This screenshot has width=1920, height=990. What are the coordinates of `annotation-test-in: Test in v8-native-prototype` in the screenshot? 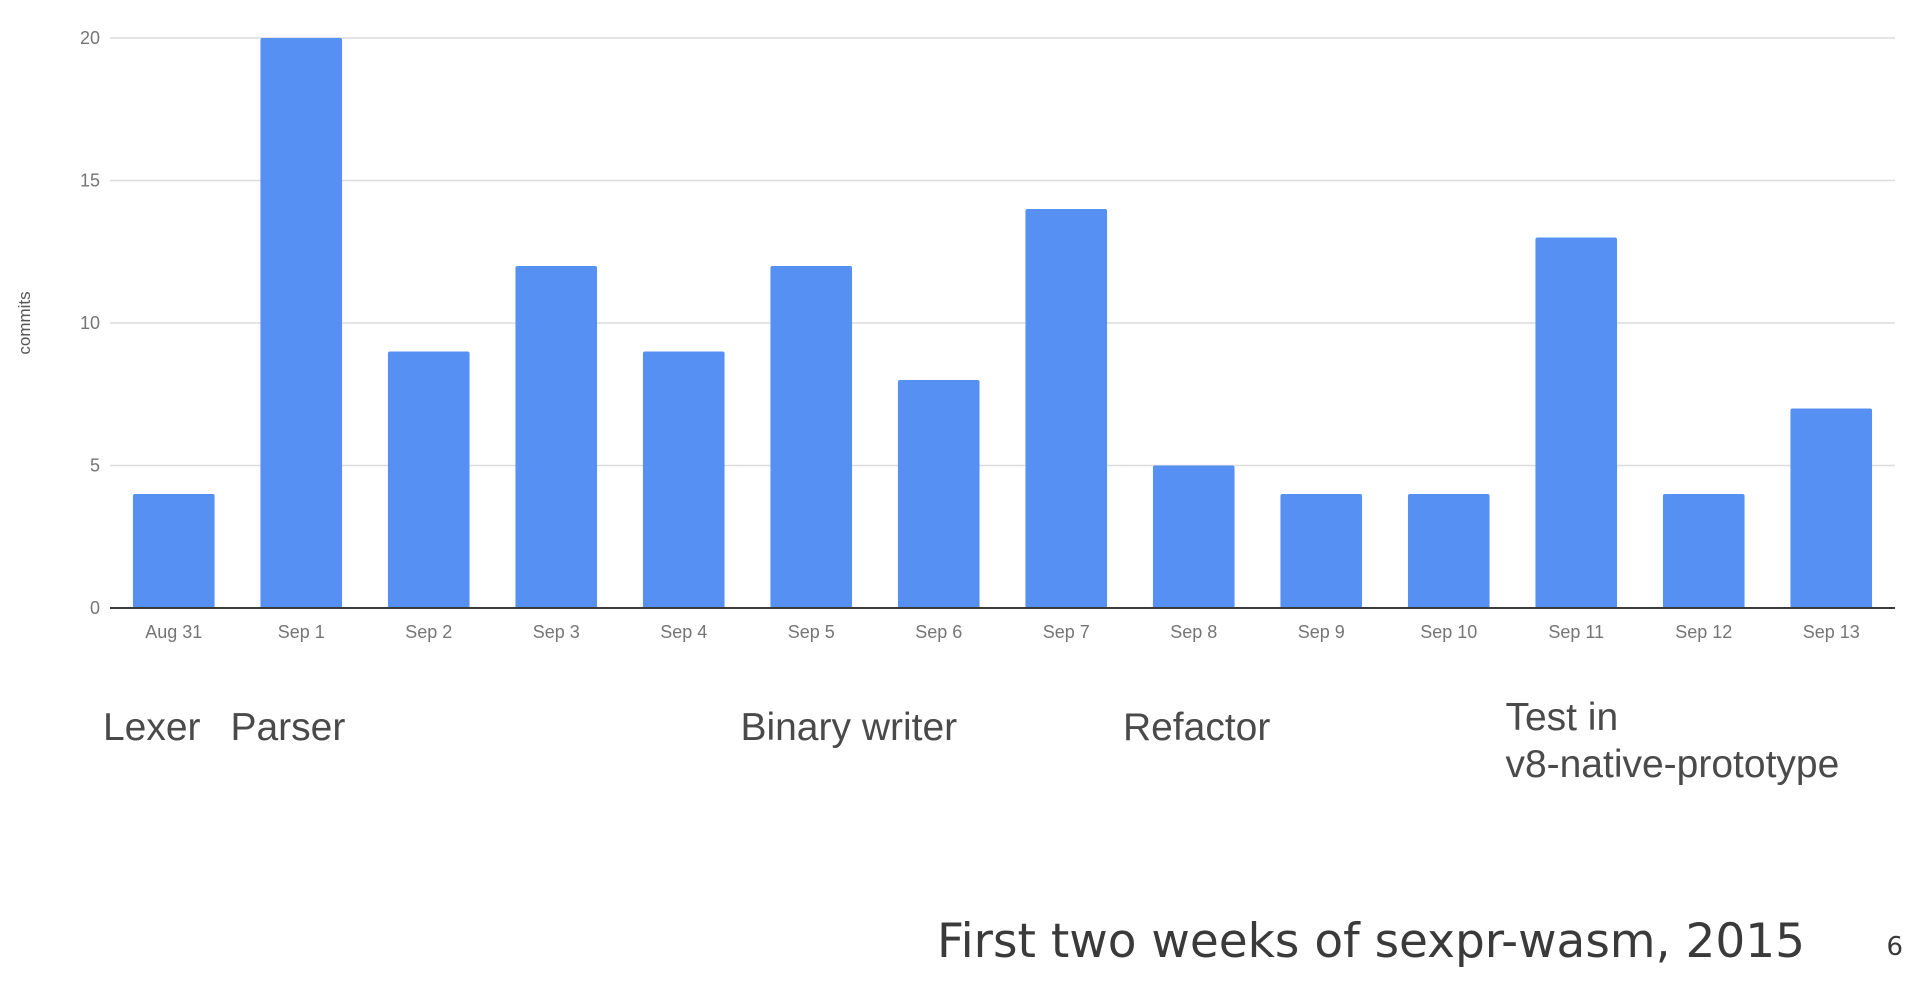 It's located at (1672, 742).